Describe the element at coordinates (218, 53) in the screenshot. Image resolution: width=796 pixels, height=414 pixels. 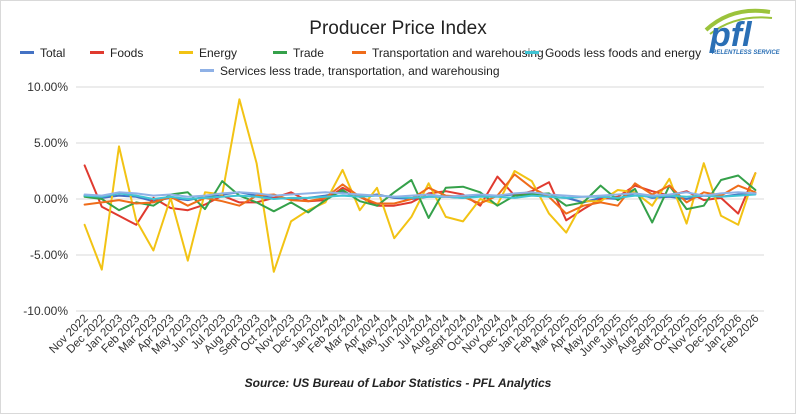
I see `legend-label-energy: Energy` at that location.